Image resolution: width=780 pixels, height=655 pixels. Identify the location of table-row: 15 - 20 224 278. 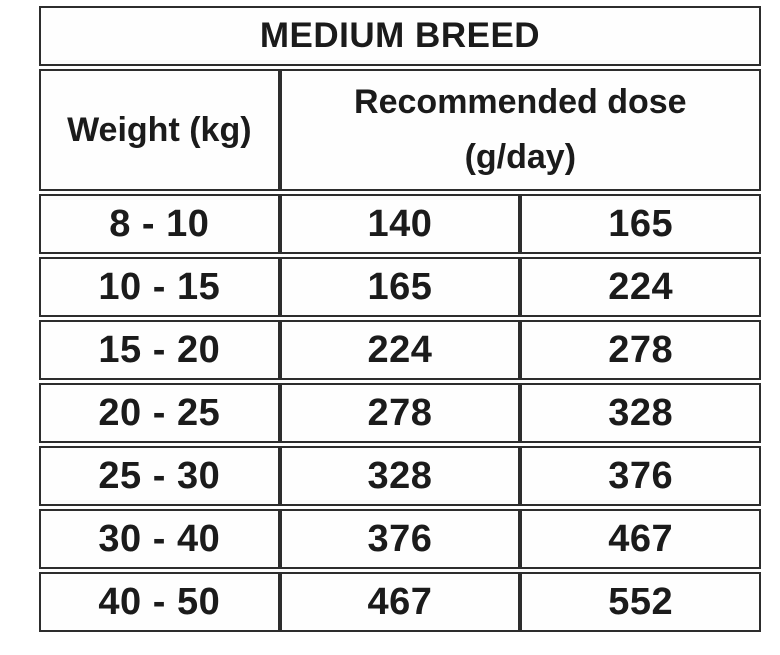
(400, 350).